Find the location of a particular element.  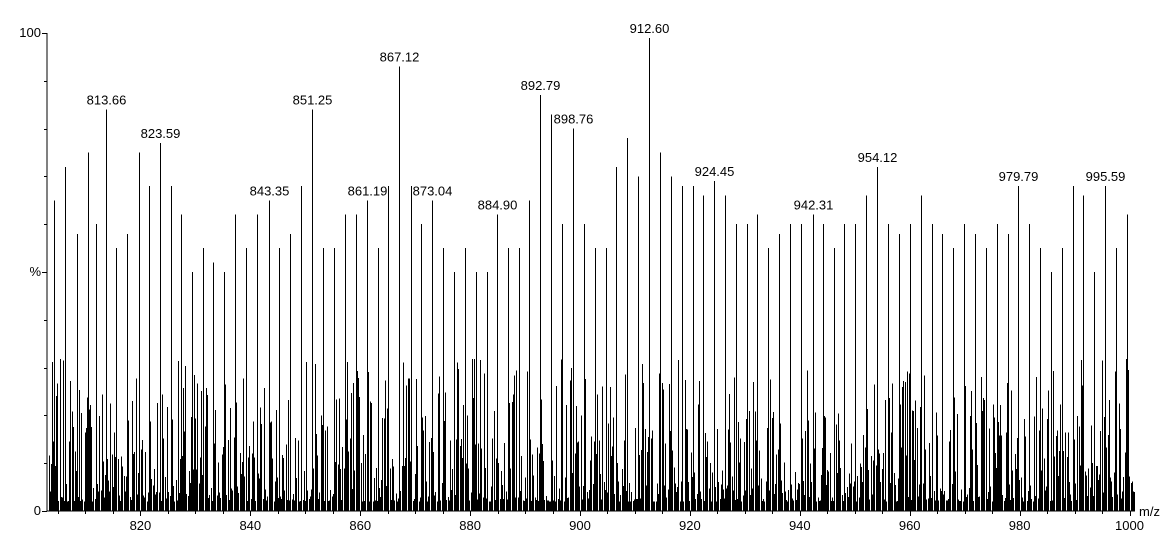

y-tick-label: % is located at coordinates (35, 271).